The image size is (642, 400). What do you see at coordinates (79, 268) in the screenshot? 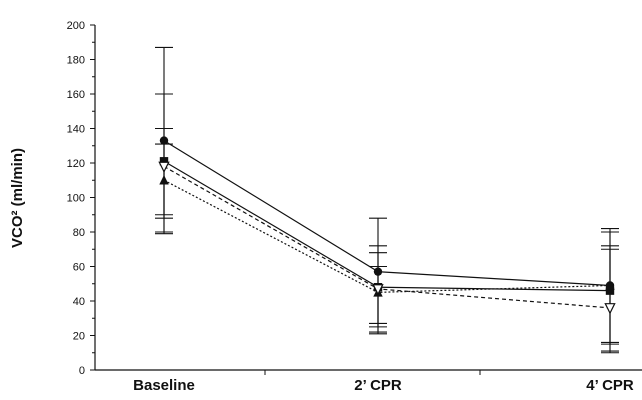
I see `y-tick-label: 60` at bounding box center [79, 268].